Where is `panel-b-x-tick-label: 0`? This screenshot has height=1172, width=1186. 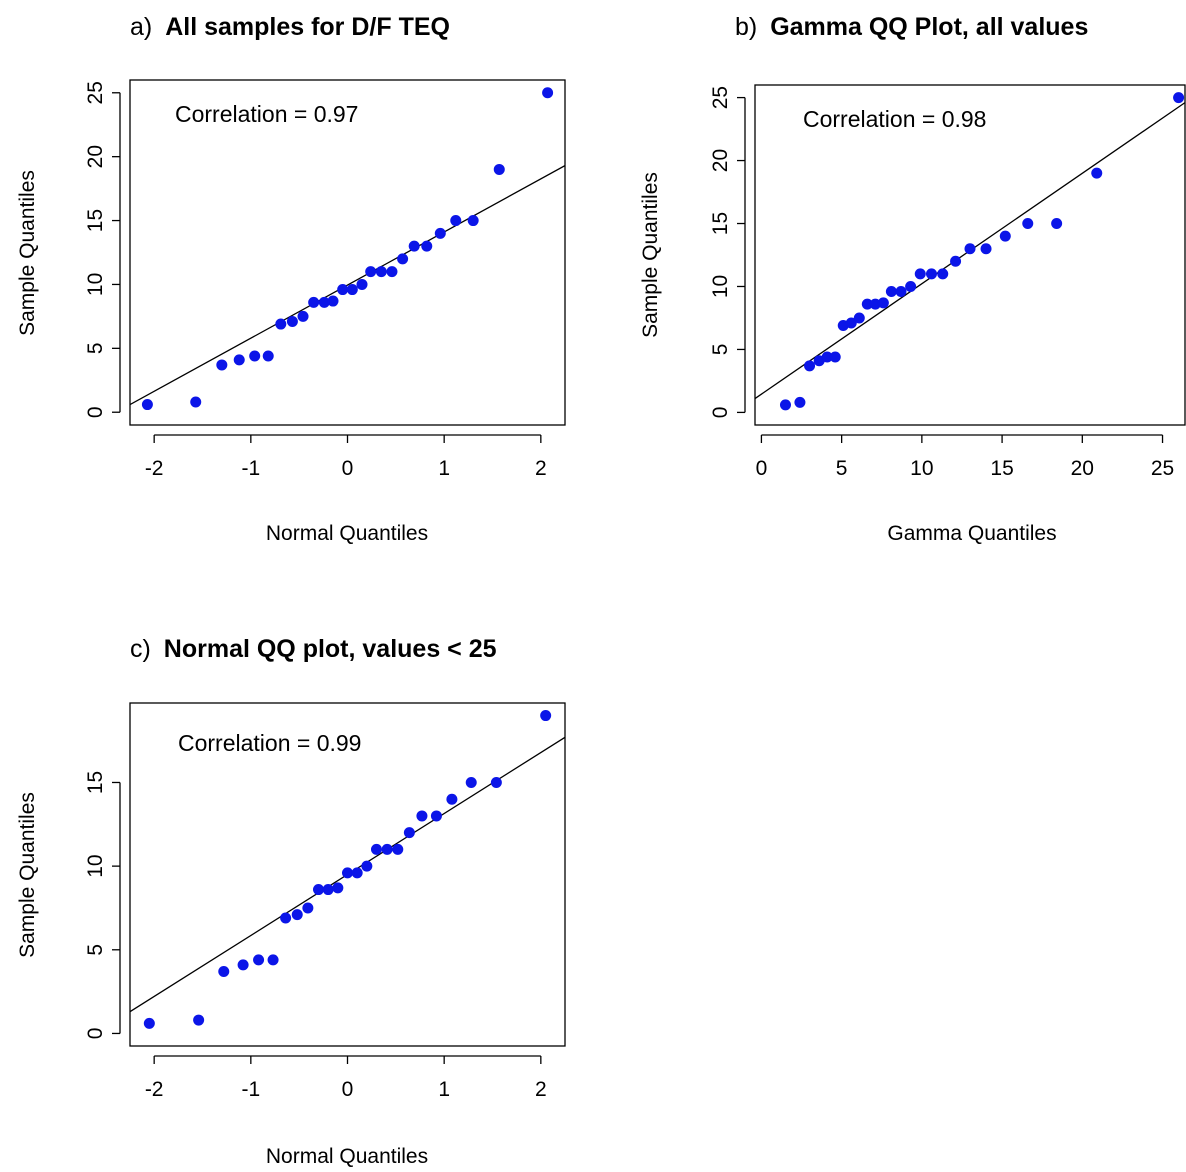
panel-b-x-tick-label: 0 is located at coordinates (762, 468).